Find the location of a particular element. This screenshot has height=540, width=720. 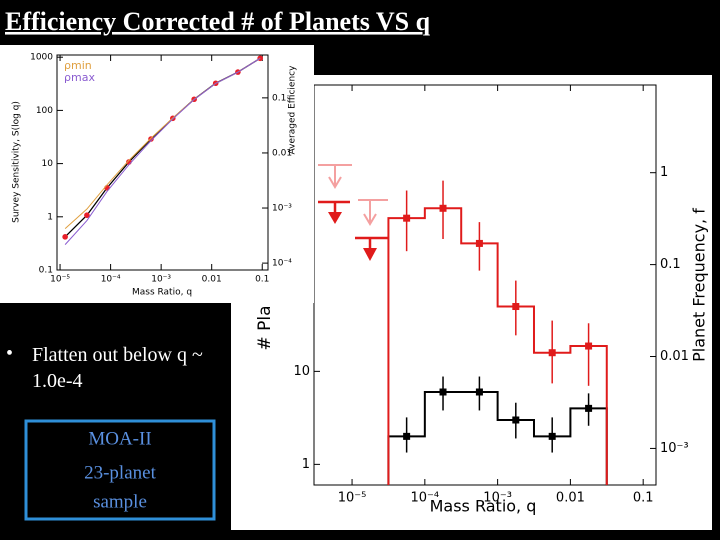

box-line: sample is located at coordinates (120, 501).